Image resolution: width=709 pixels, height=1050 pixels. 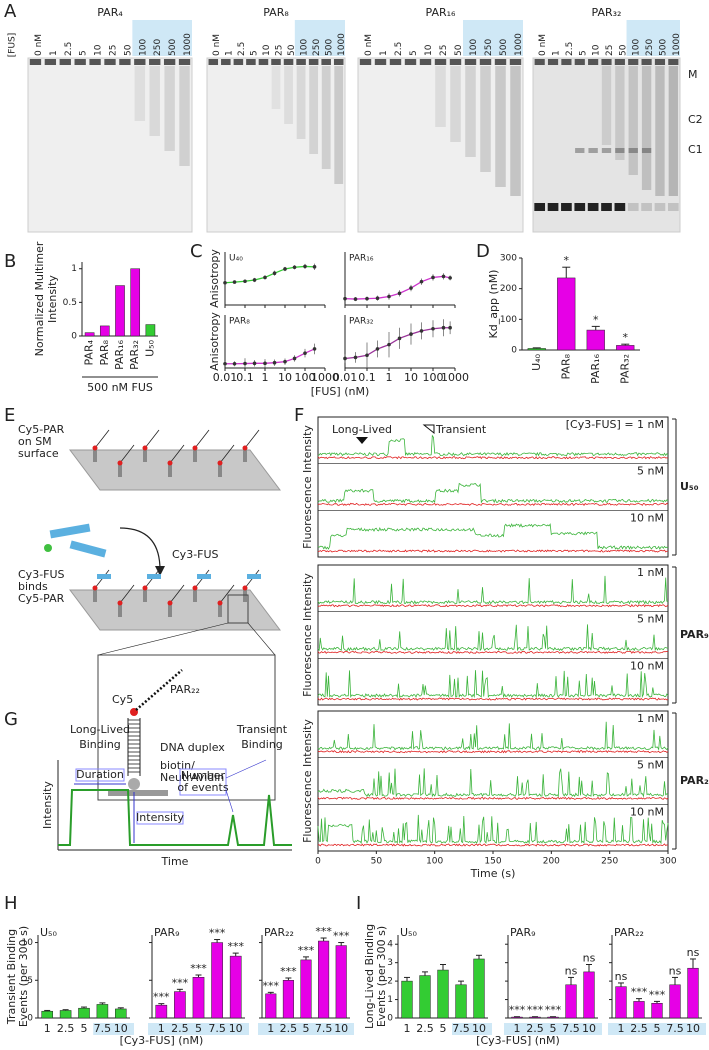 I want to click on x-tick-label: PAR₁₆, so click(x=595, y=368).